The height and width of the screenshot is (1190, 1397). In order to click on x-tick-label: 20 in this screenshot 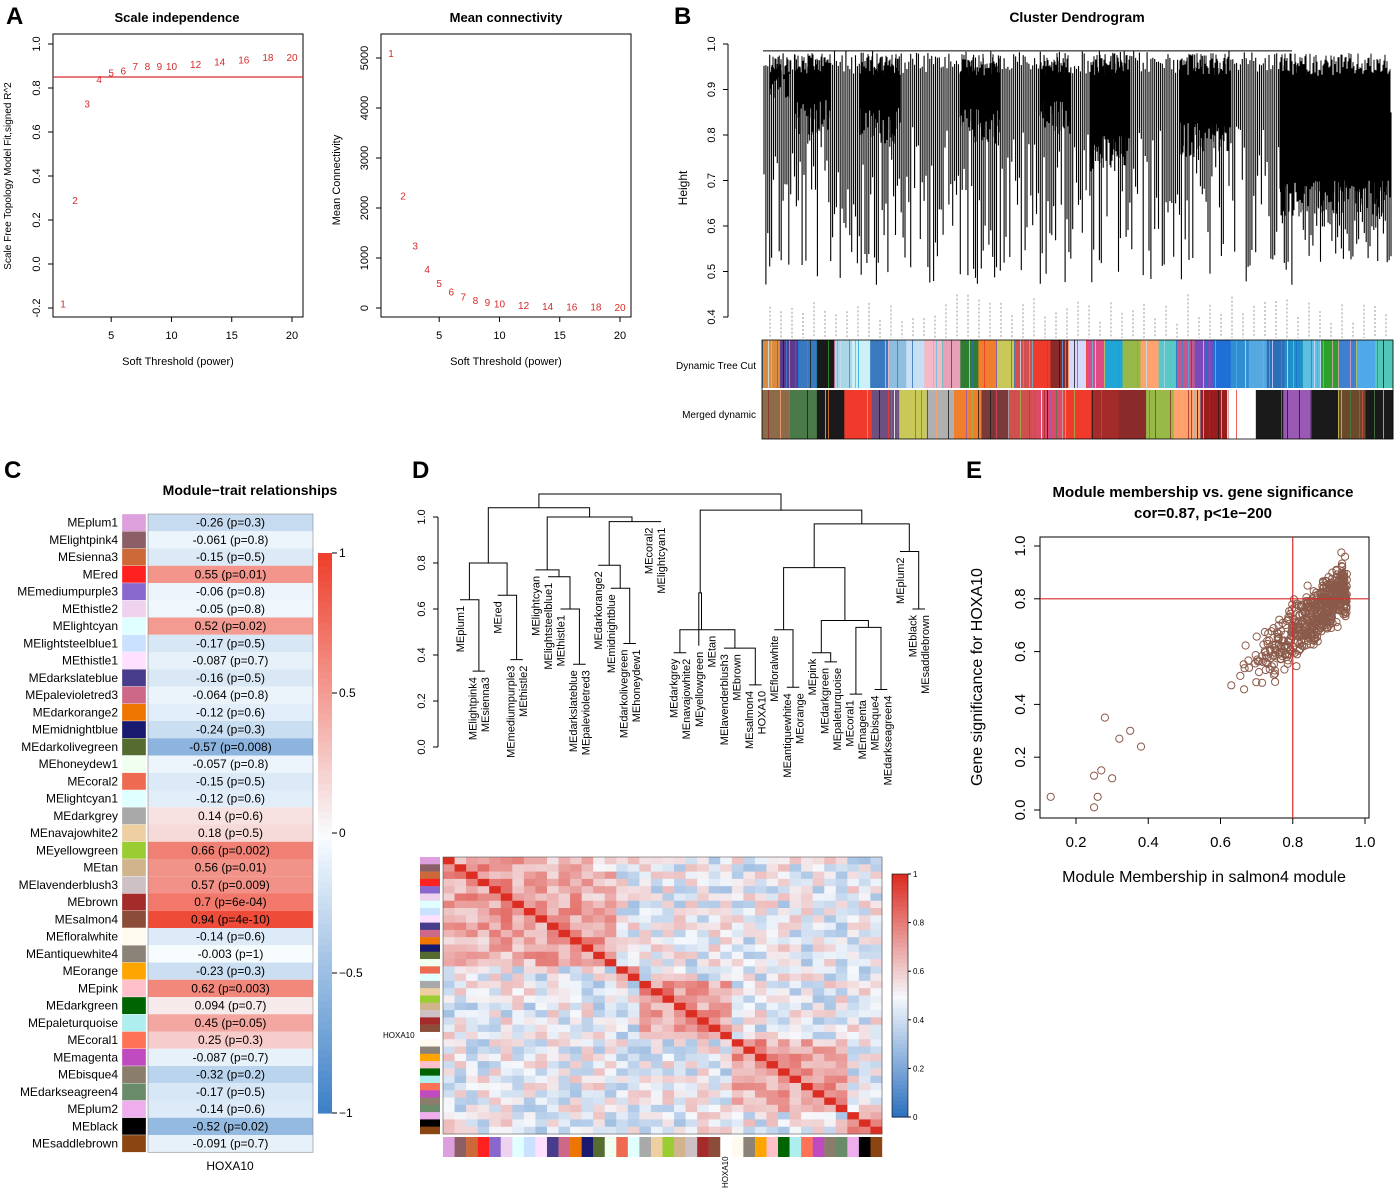, I will do `click(292, 336)`.